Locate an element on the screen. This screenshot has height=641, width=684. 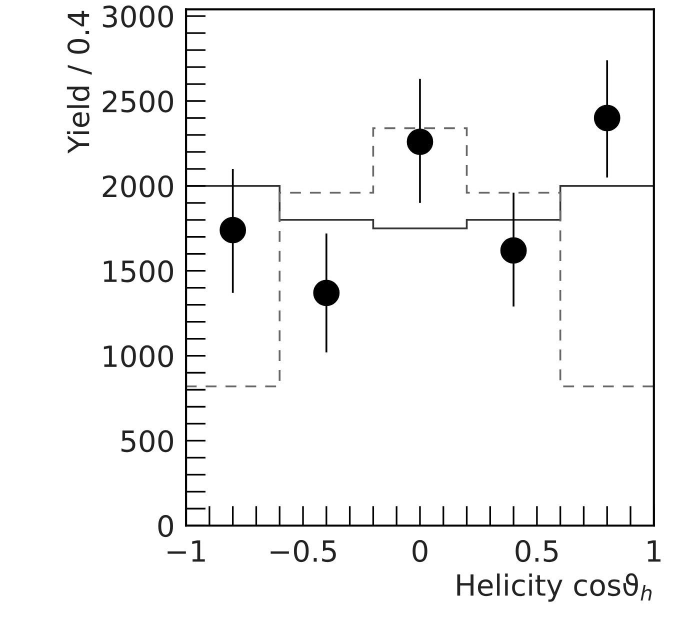
y-tick-label: 1000 is located at coordinates (138, 356).